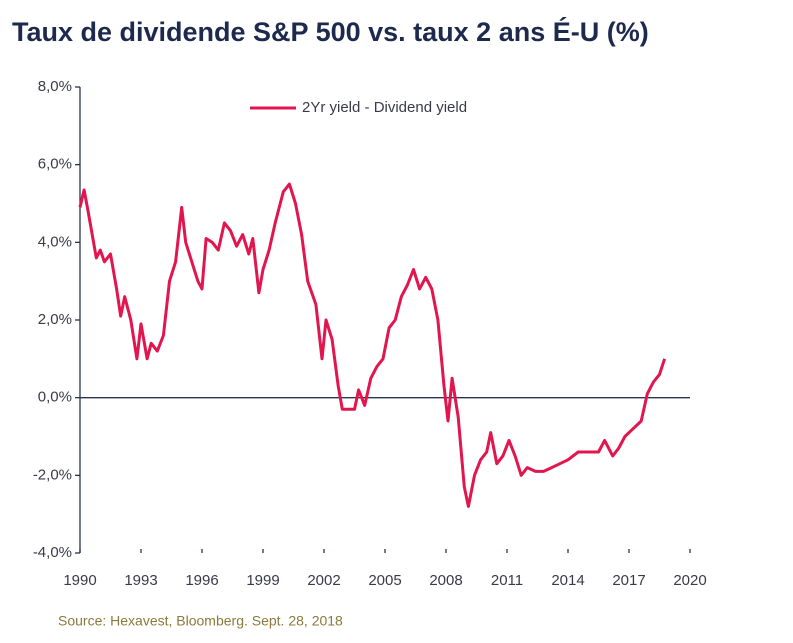 The image size is (793, 643). I want to click on x-tick-label: 2011, so click(507, 580).